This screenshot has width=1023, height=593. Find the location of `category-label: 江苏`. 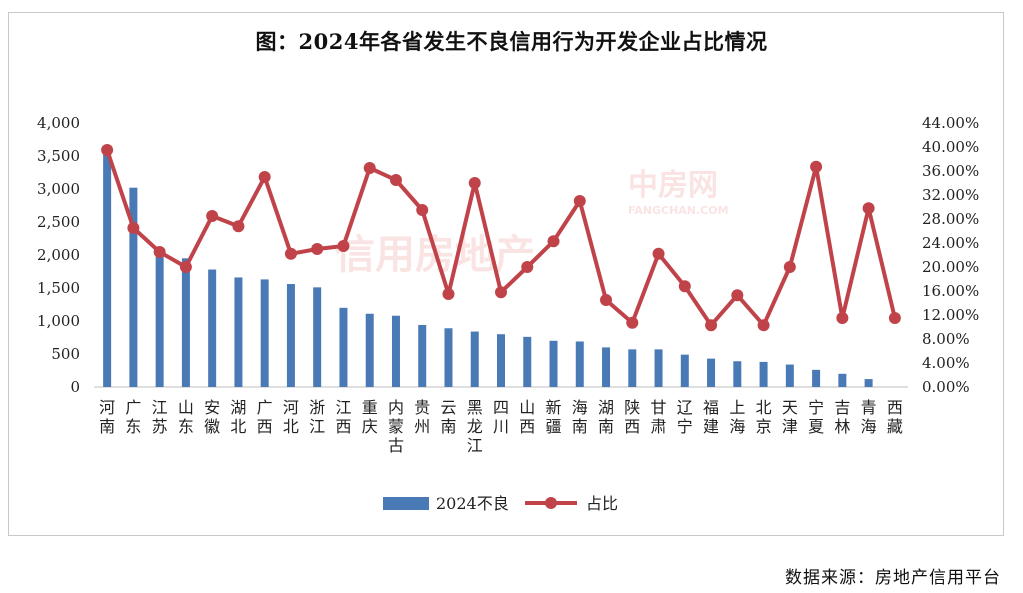

category-label: 江苏 is located at coordinates (160, 417).